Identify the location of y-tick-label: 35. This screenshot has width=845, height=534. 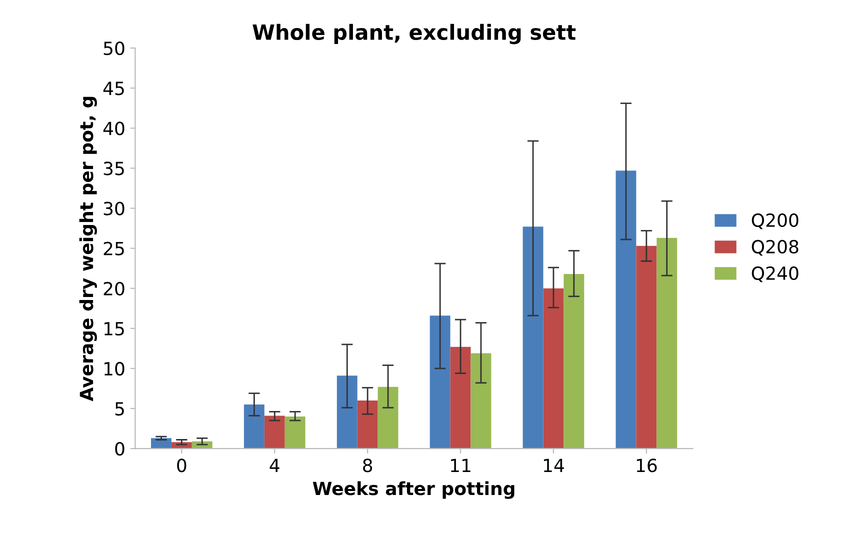
(114, 169).